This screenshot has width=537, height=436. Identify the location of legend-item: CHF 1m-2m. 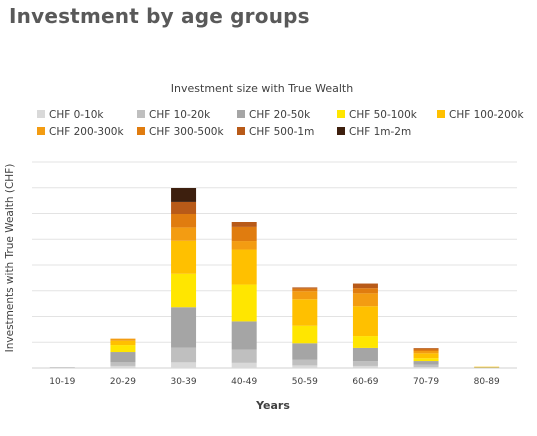
(374, 132).